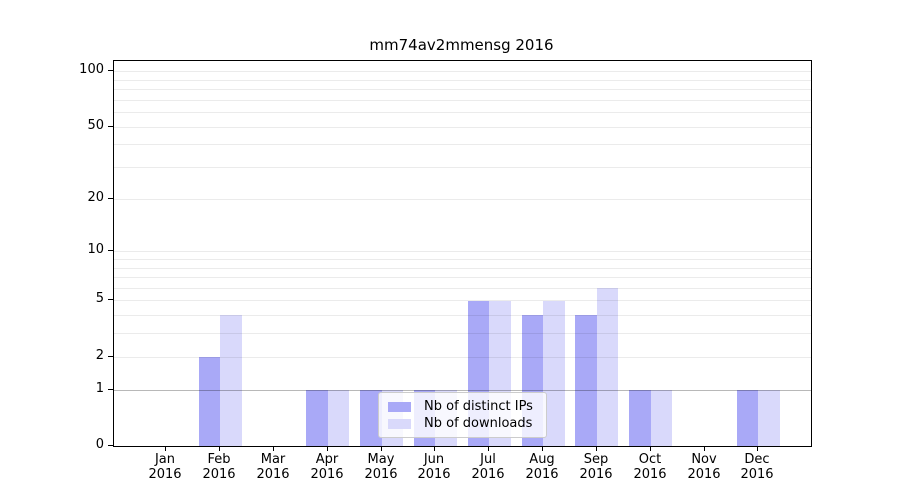 This screenshot has height=500, width=900. What do you see at coordinates (399, 423) in the screenshot?
I see `legend-swatch-downloads` at bounding box center [399, 423].